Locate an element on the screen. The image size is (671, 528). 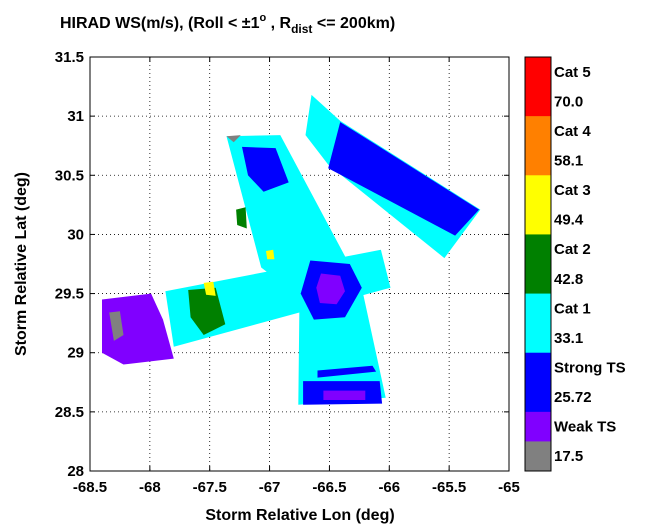
colorbar-label: 33.1 is located at coordinates (568, 338).